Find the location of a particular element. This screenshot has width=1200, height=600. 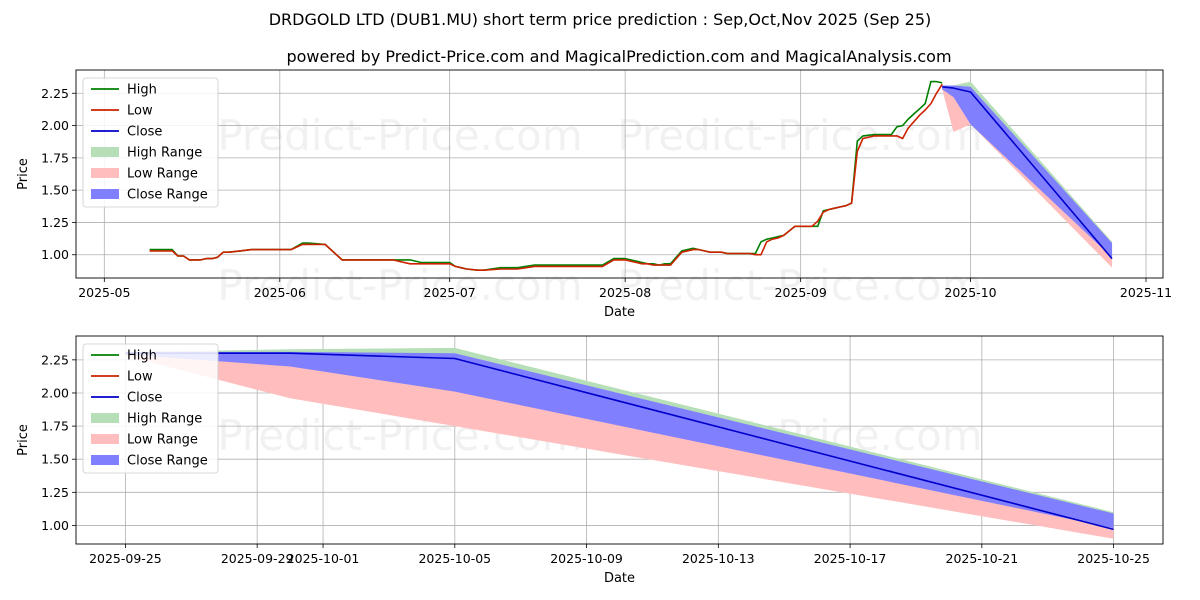

x-tick-label: 2025-08 is located at coordinates (625, 292).